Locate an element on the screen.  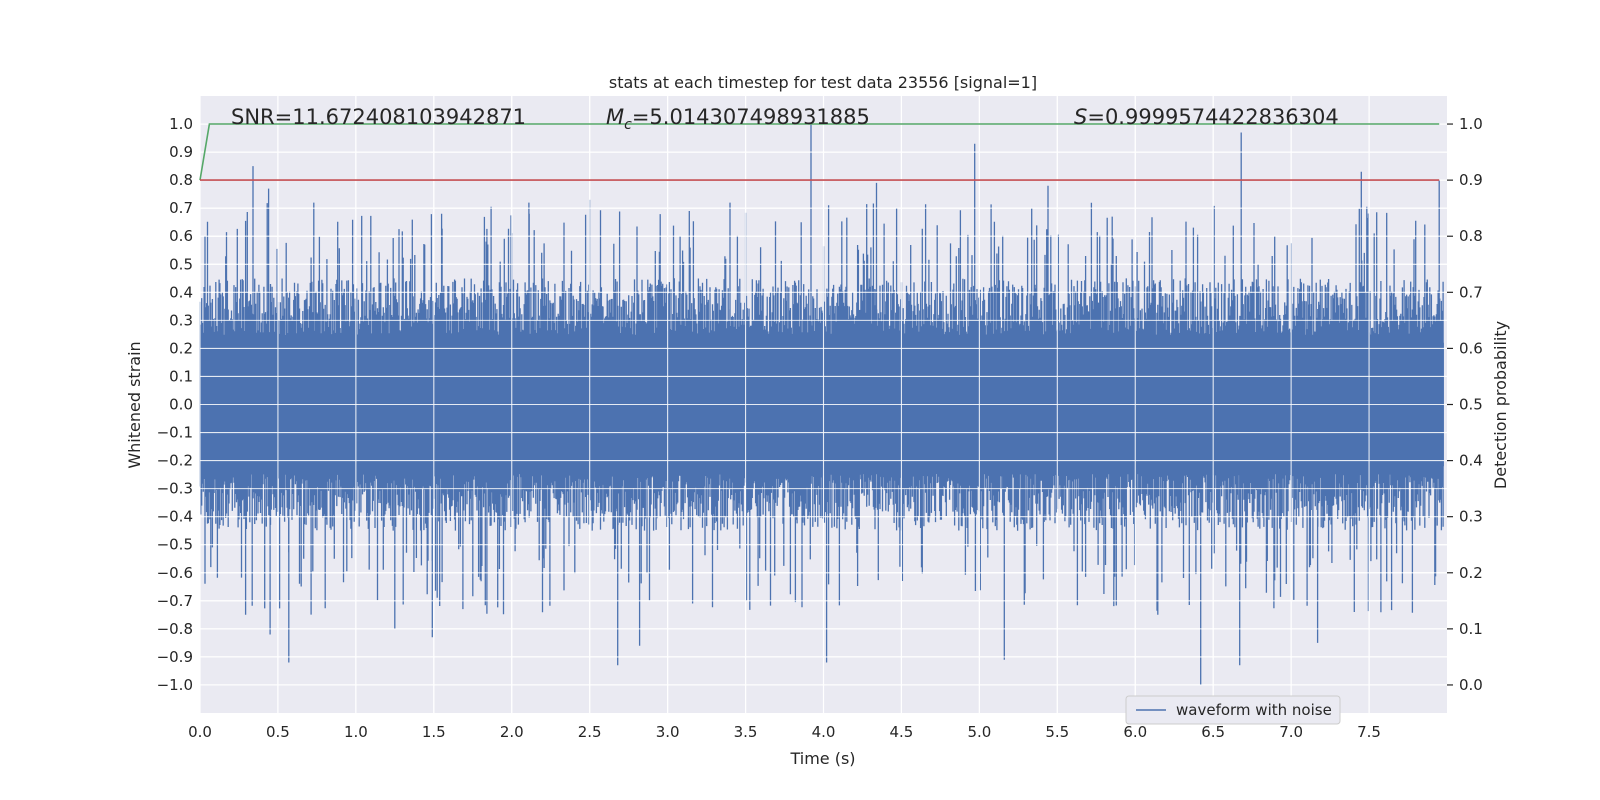
x-tick-label: 3.5 is located at coordinates (746, 732).